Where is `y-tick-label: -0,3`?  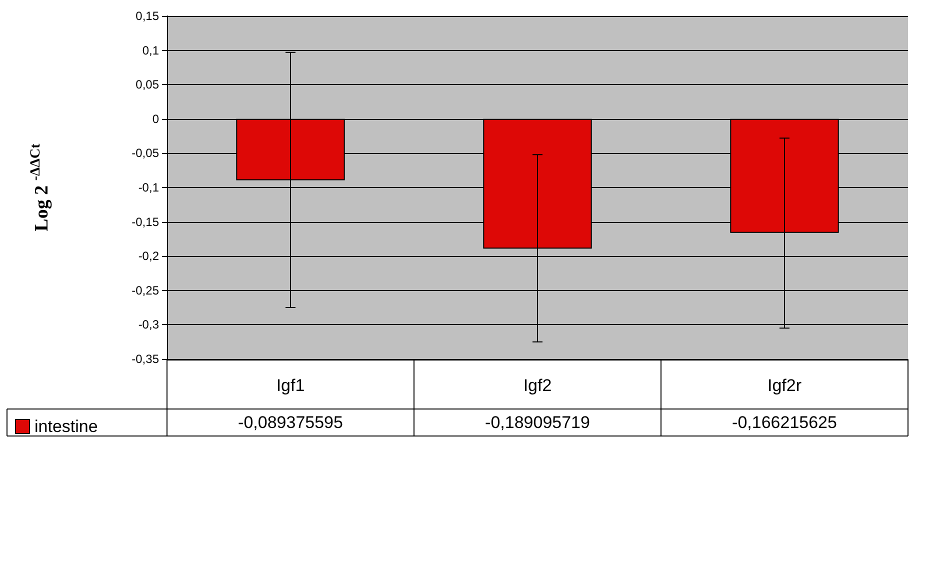
y-tick-label: -0,3 is located at coordinates (149, 325).